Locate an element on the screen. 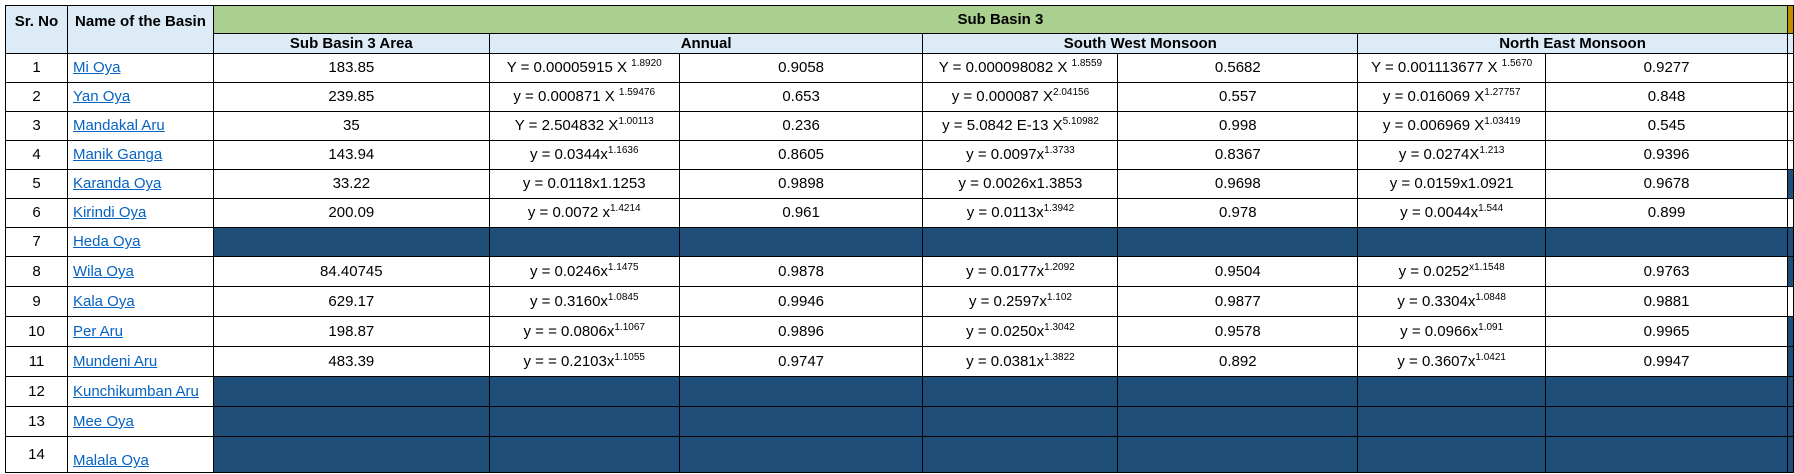 This screenshot has height=474, width=1794. basin-link: Mundeni Aru is located at coordinates (115, 361).